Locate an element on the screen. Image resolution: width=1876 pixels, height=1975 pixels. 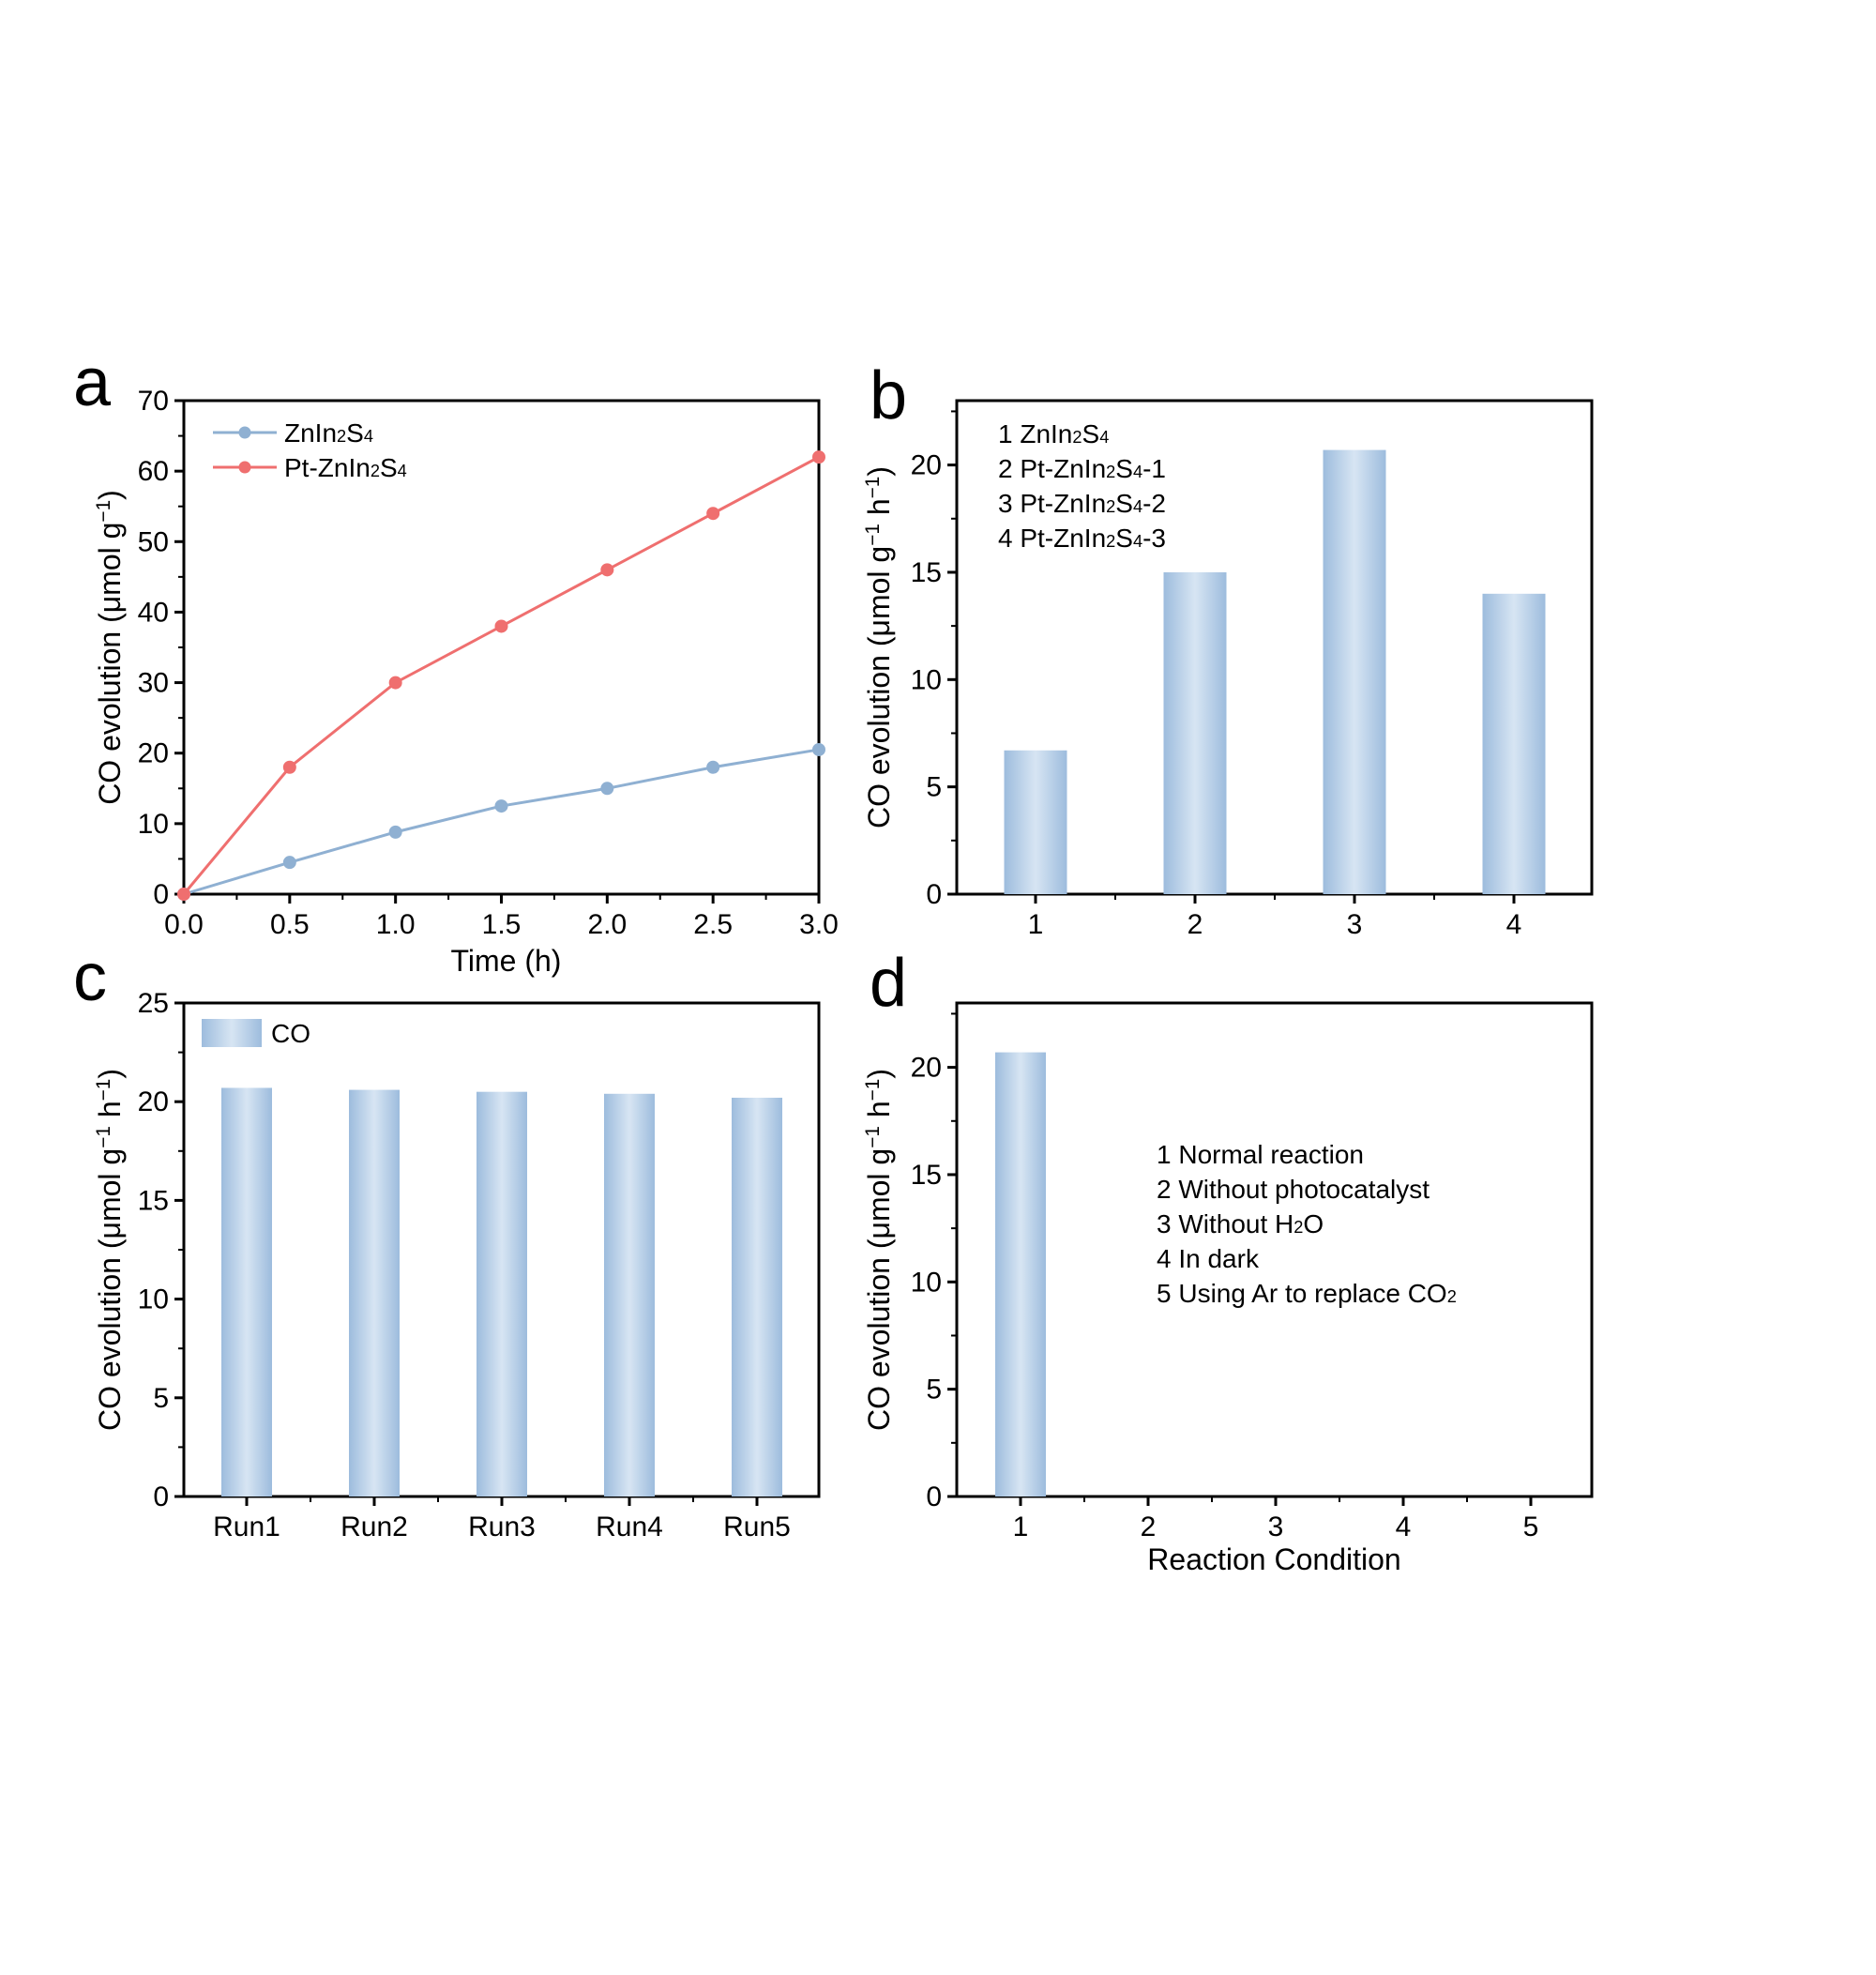
legend-entry: 1 ZnIn2S4 is located at coordinates (1053, 433).